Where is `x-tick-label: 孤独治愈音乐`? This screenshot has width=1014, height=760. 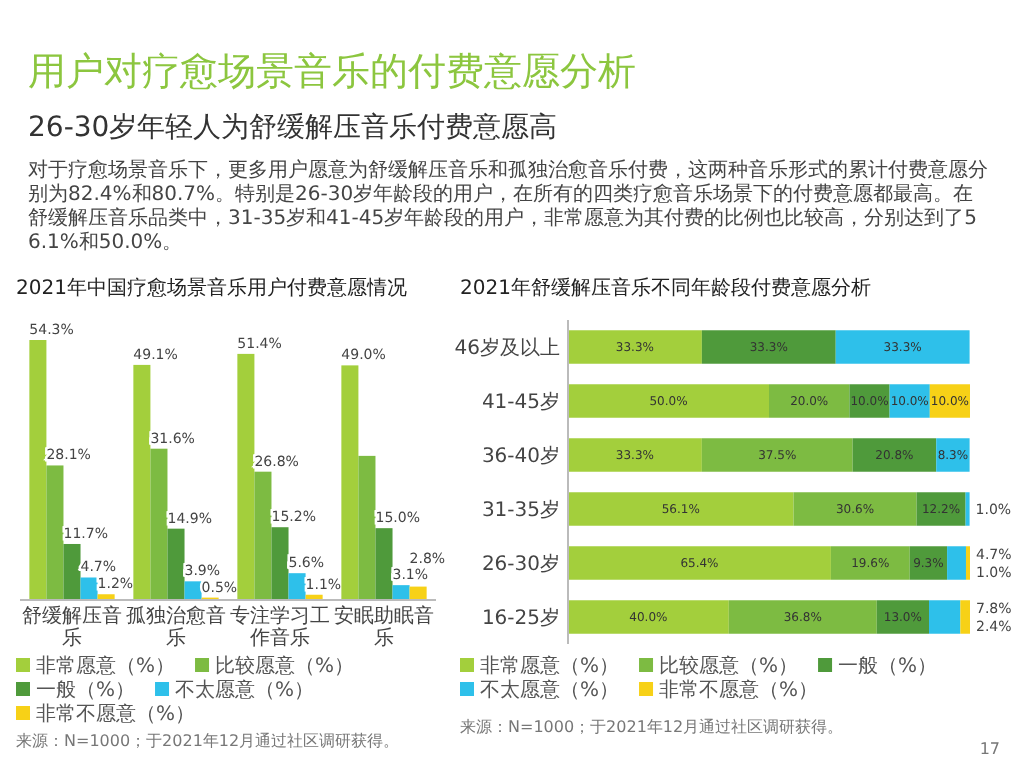
x-tick-label: 孤独治愈音乐 is located at coordinates (176, 627).